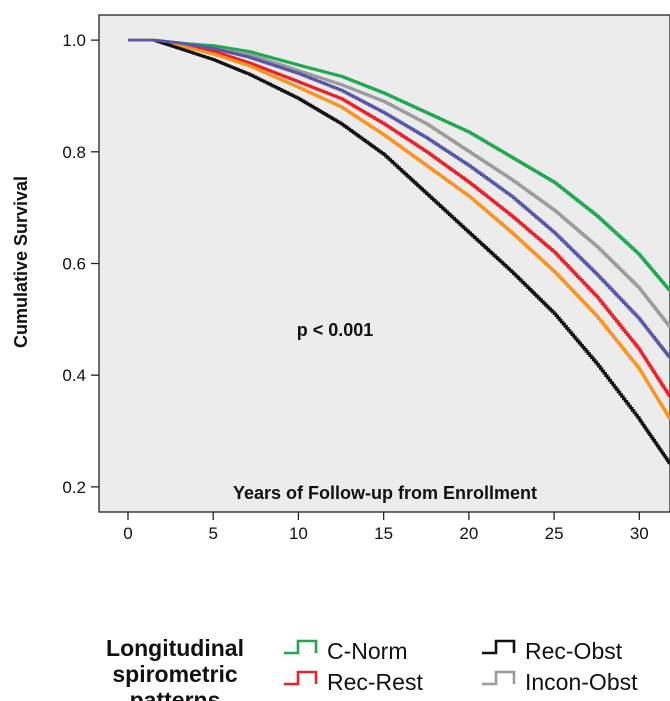 The image size is (670, 701). What do you see at coordinates (385, 493) in the screenshot?
I see `x-axis-title: Years of Follow-up from Enrollment` at bounding box center [385, 493].